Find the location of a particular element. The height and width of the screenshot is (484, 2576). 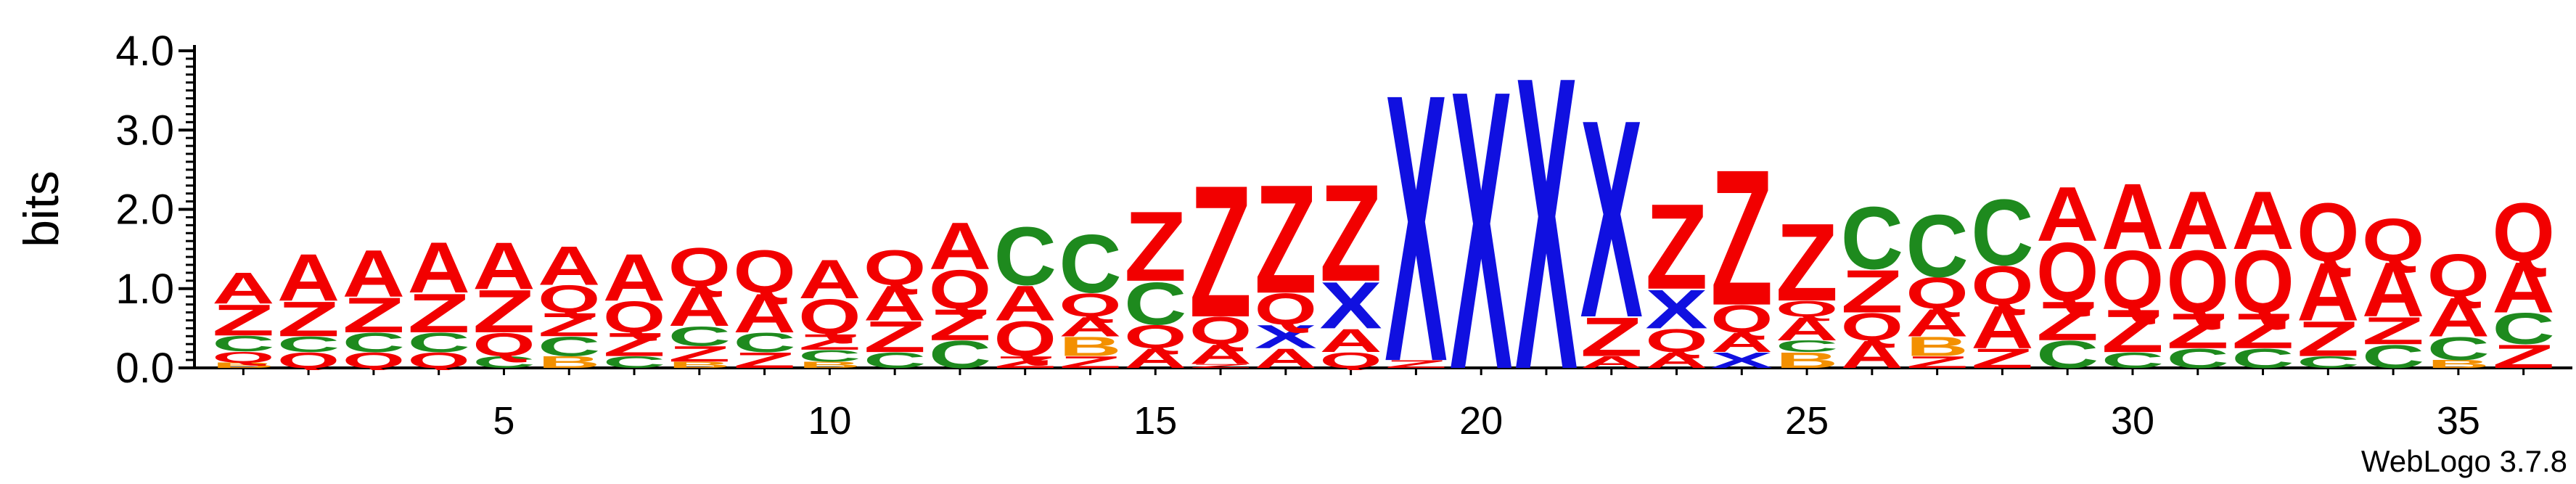

x-tick-label: 10 is located at coordinates (829, 421).